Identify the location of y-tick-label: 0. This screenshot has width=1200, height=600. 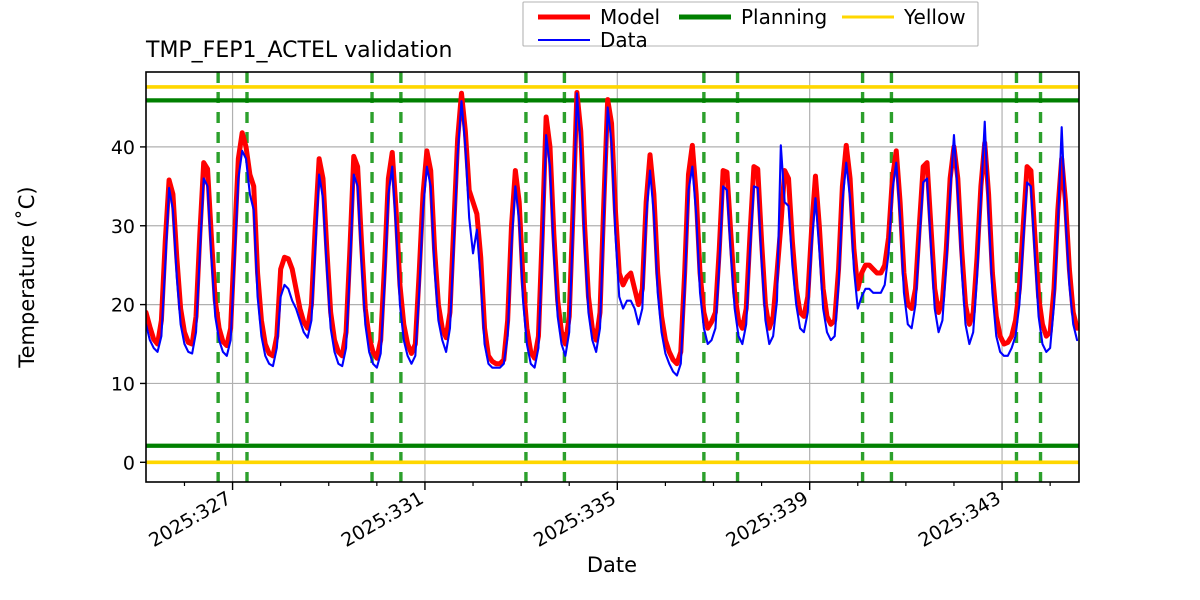
(129, 463).